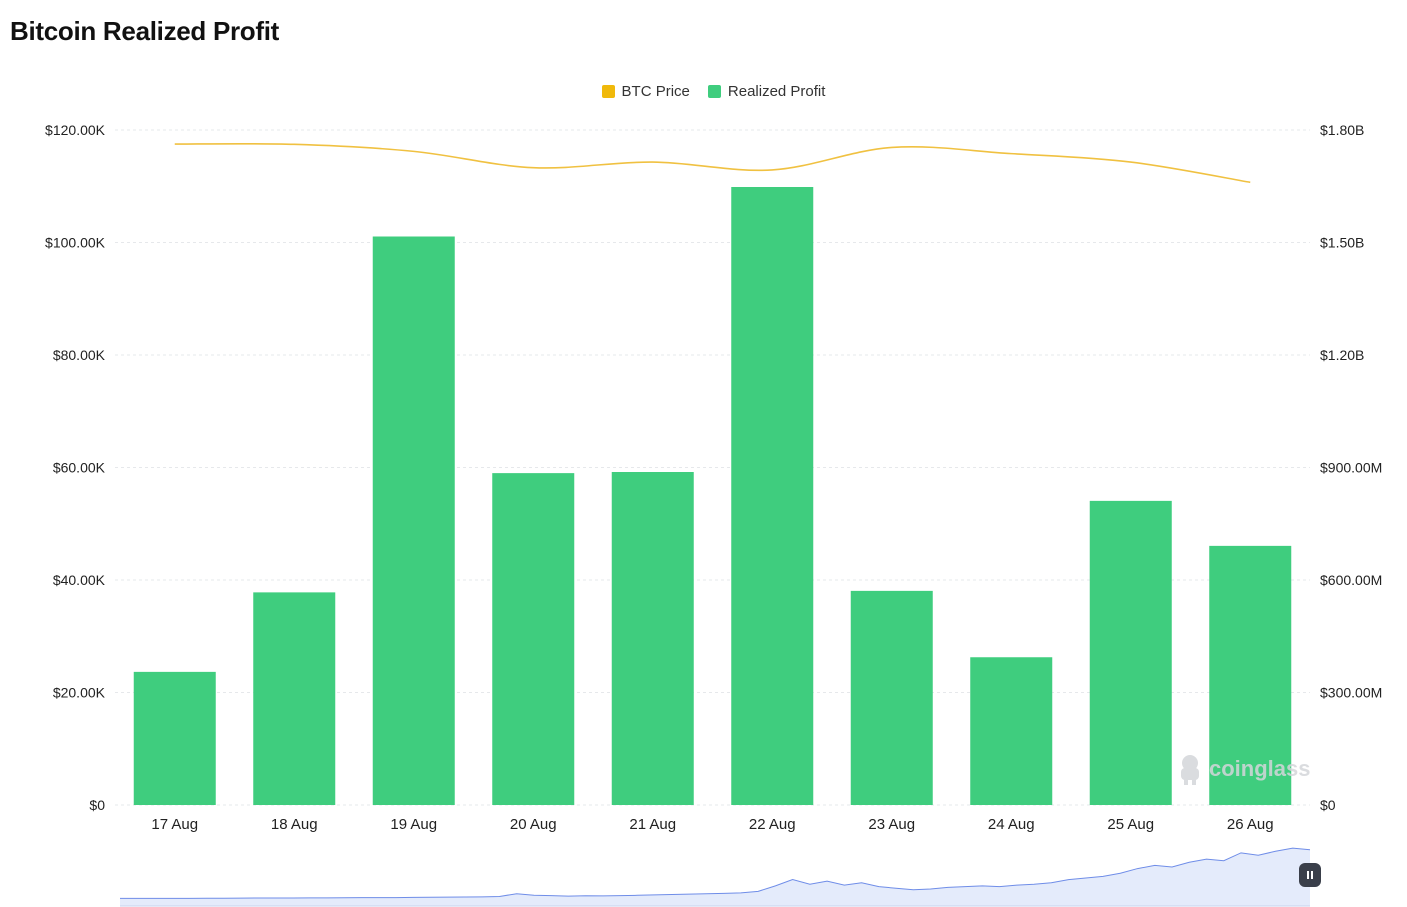 This screenshot has width=1407, height=907. What do you see at coordinates (715, 873) in the screenshot?
I see `navigator-line` at bounding box center [715, 873].